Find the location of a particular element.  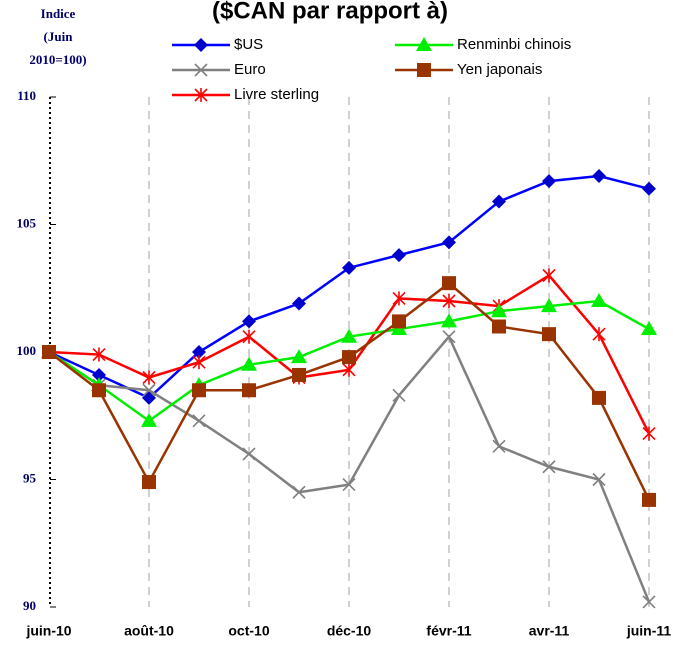

x-tick-label: août-10 is located at coordinates (149, 631).